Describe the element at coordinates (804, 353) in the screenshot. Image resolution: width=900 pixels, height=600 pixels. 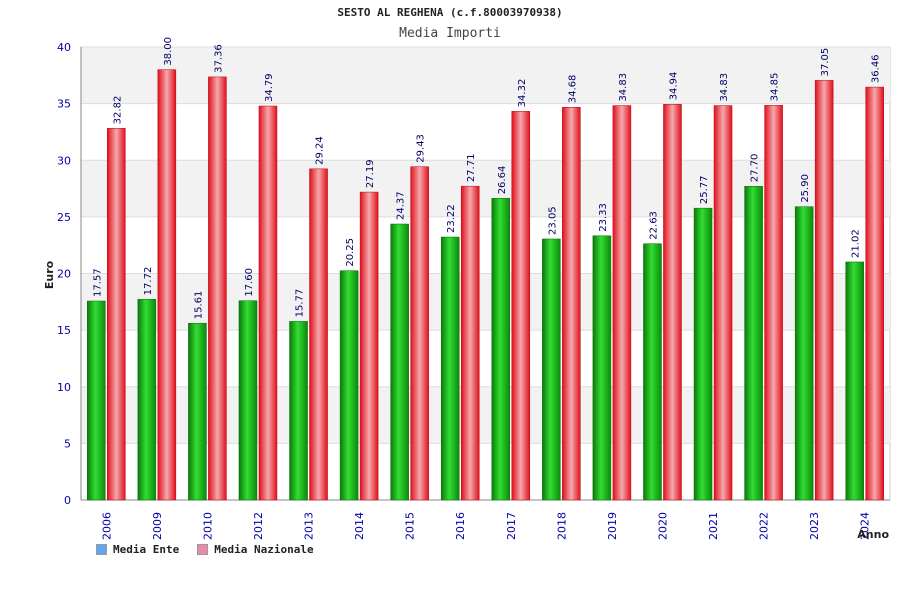
I see `bar-media-ente-2023` at that location.